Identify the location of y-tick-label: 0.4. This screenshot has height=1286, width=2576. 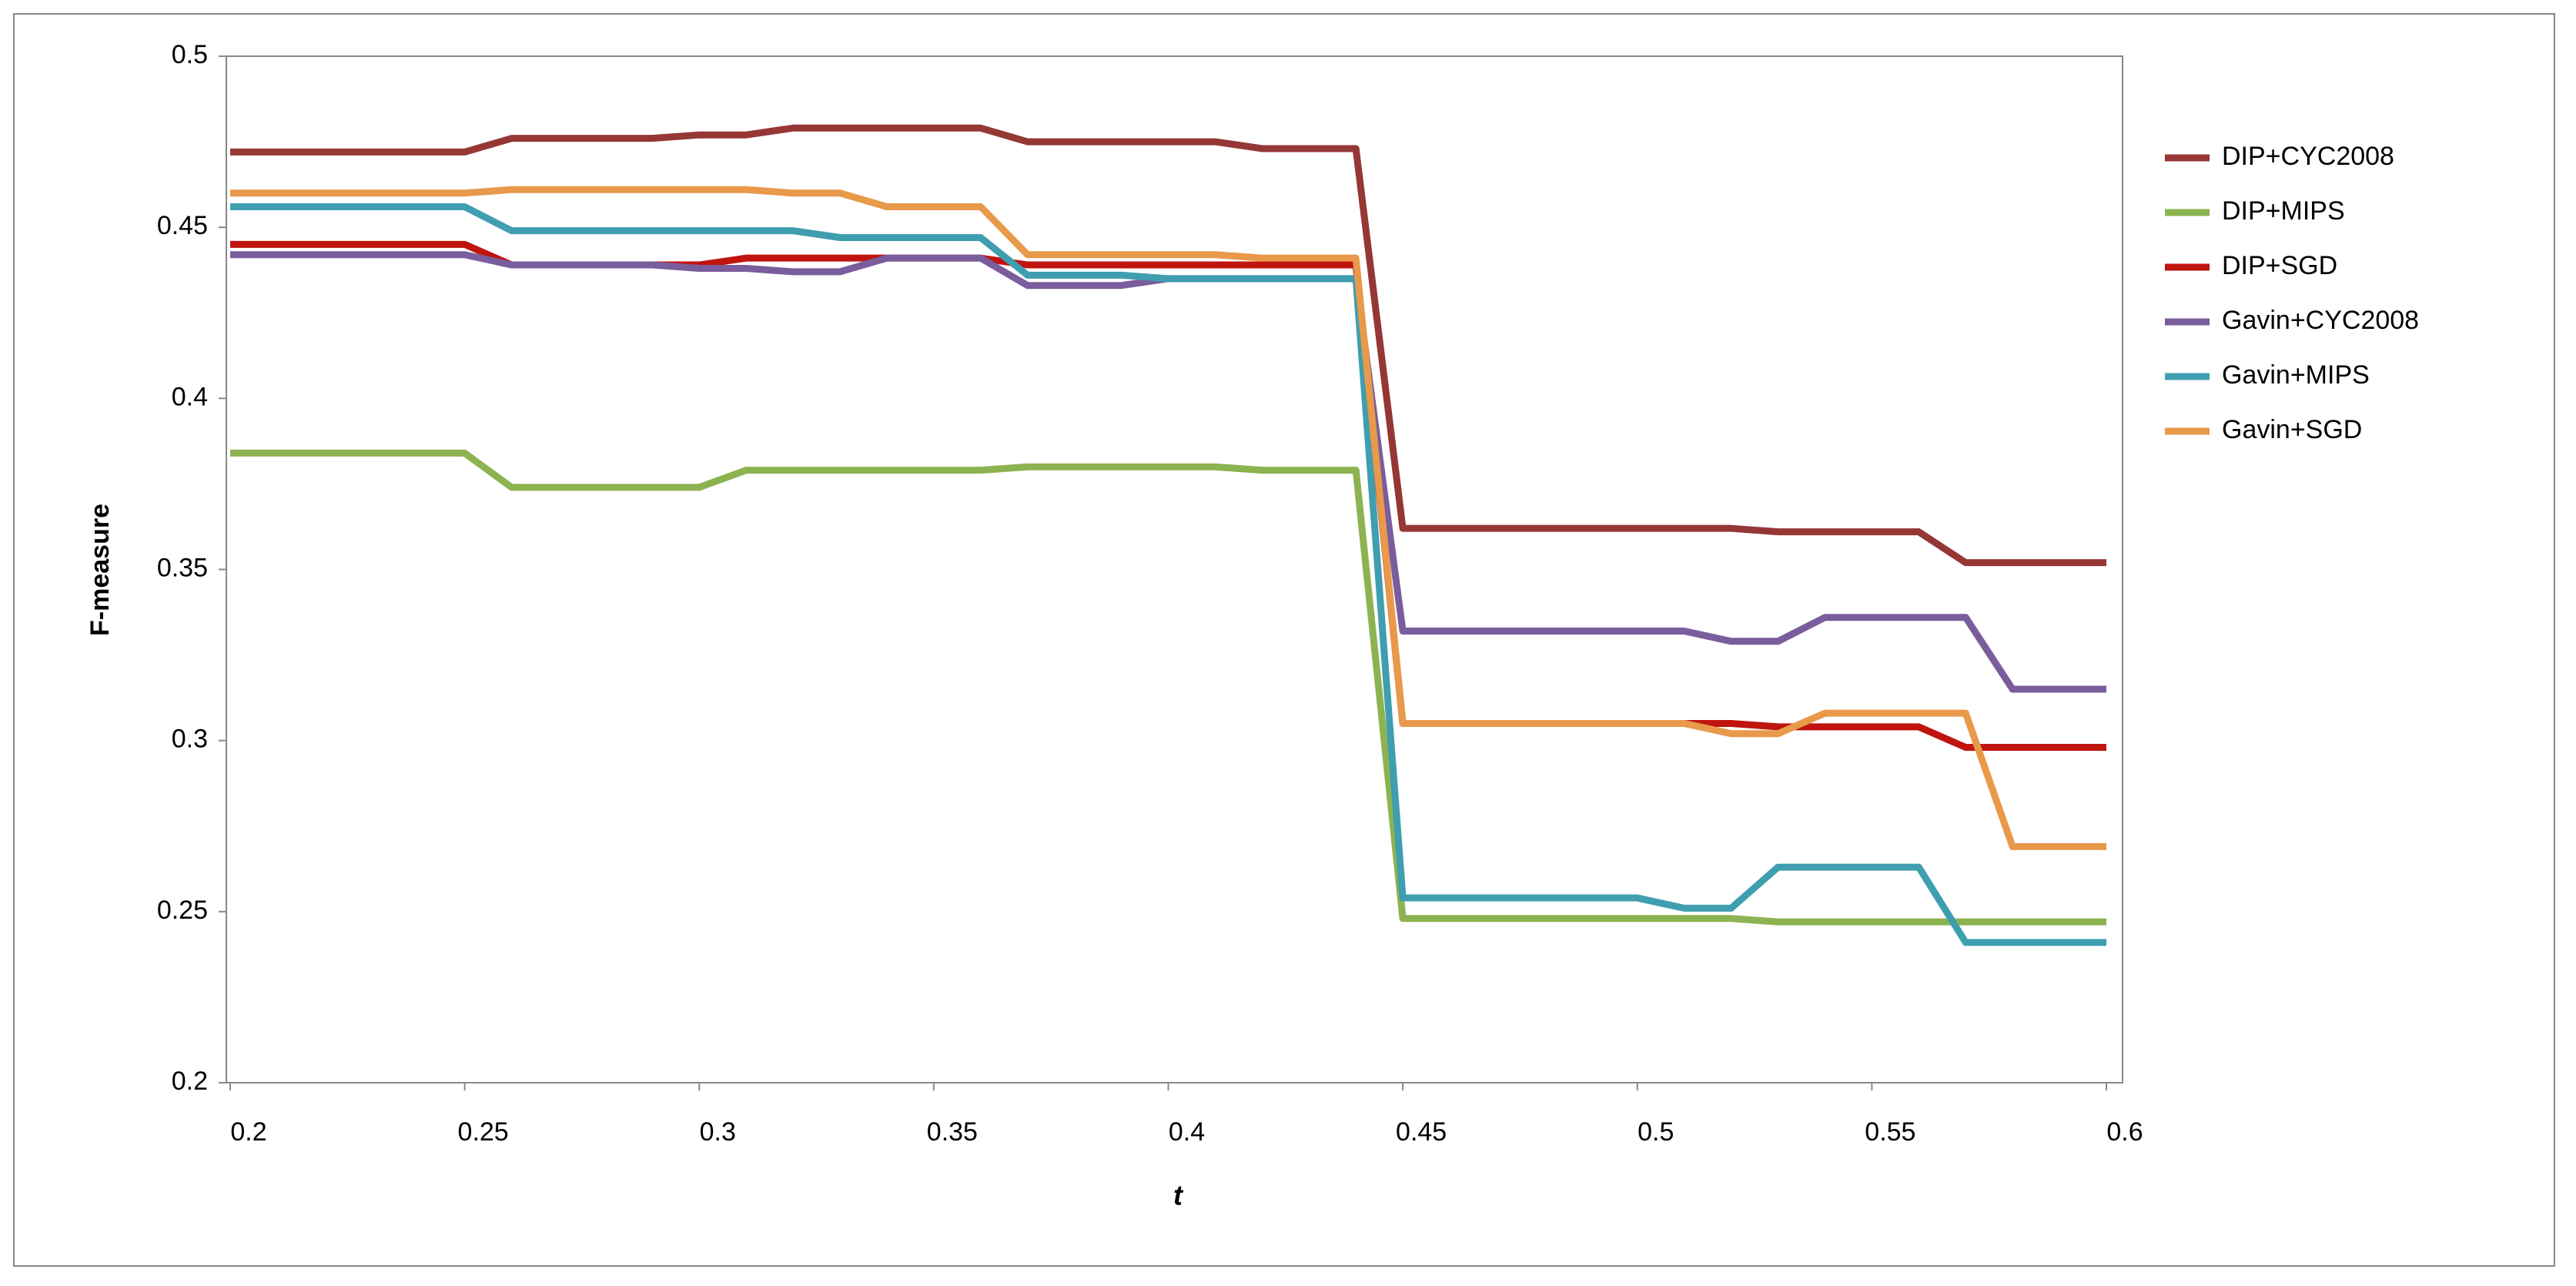
(190, 396).